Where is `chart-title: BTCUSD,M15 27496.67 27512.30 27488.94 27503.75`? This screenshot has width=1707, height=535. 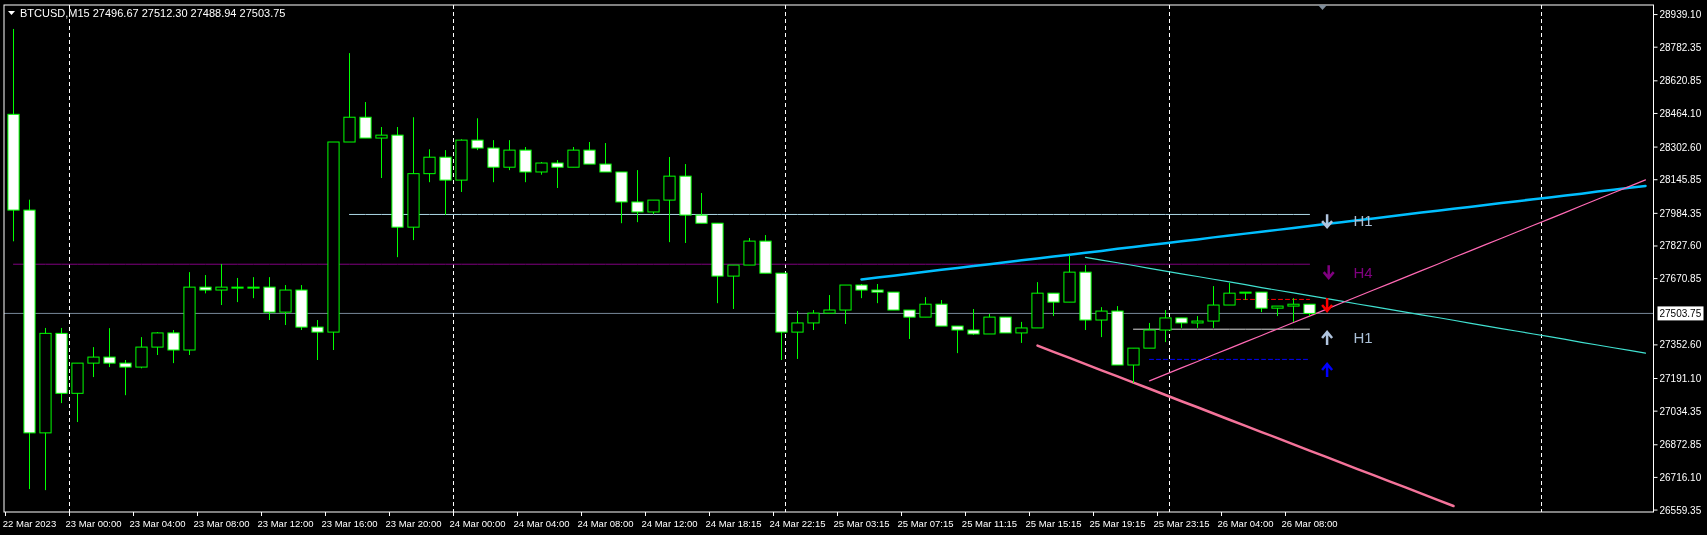 chart-title: BTCUSD,M15 27496.67 27512.30 27488.94 27503.75 is located at coordinates (153, 13).